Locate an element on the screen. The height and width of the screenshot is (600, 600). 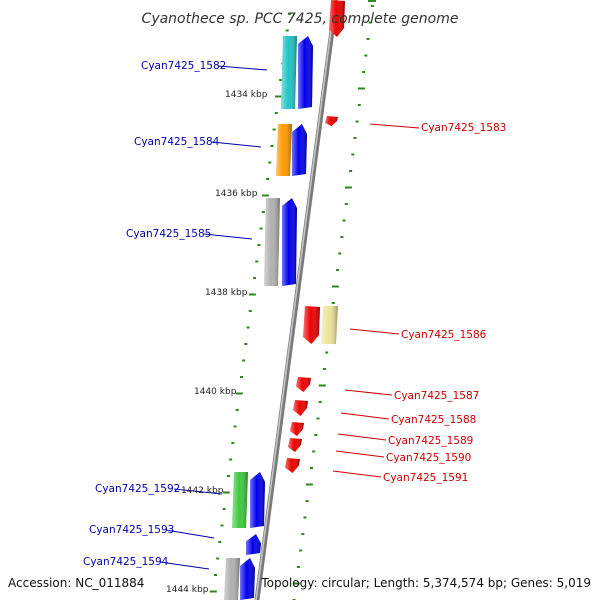
gene-label-forward: Cyan7425_1582 is located at coordinates (183, 66).